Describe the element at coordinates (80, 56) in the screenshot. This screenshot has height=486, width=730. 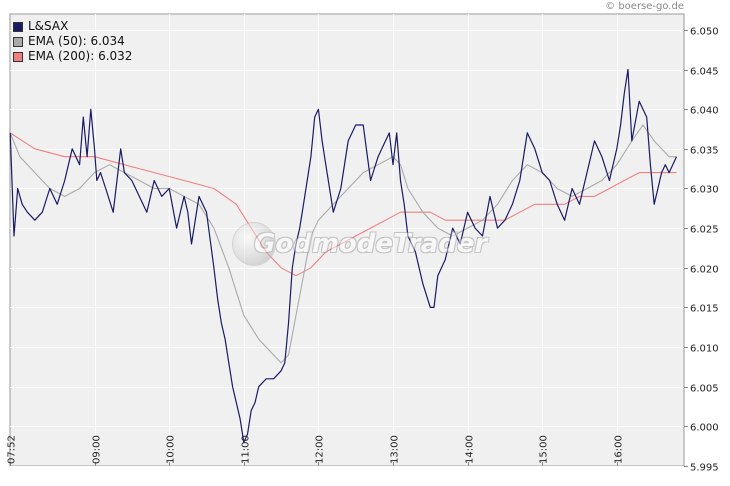
I see `legend-label-ema200: EMA (200): 6.032` at that location.